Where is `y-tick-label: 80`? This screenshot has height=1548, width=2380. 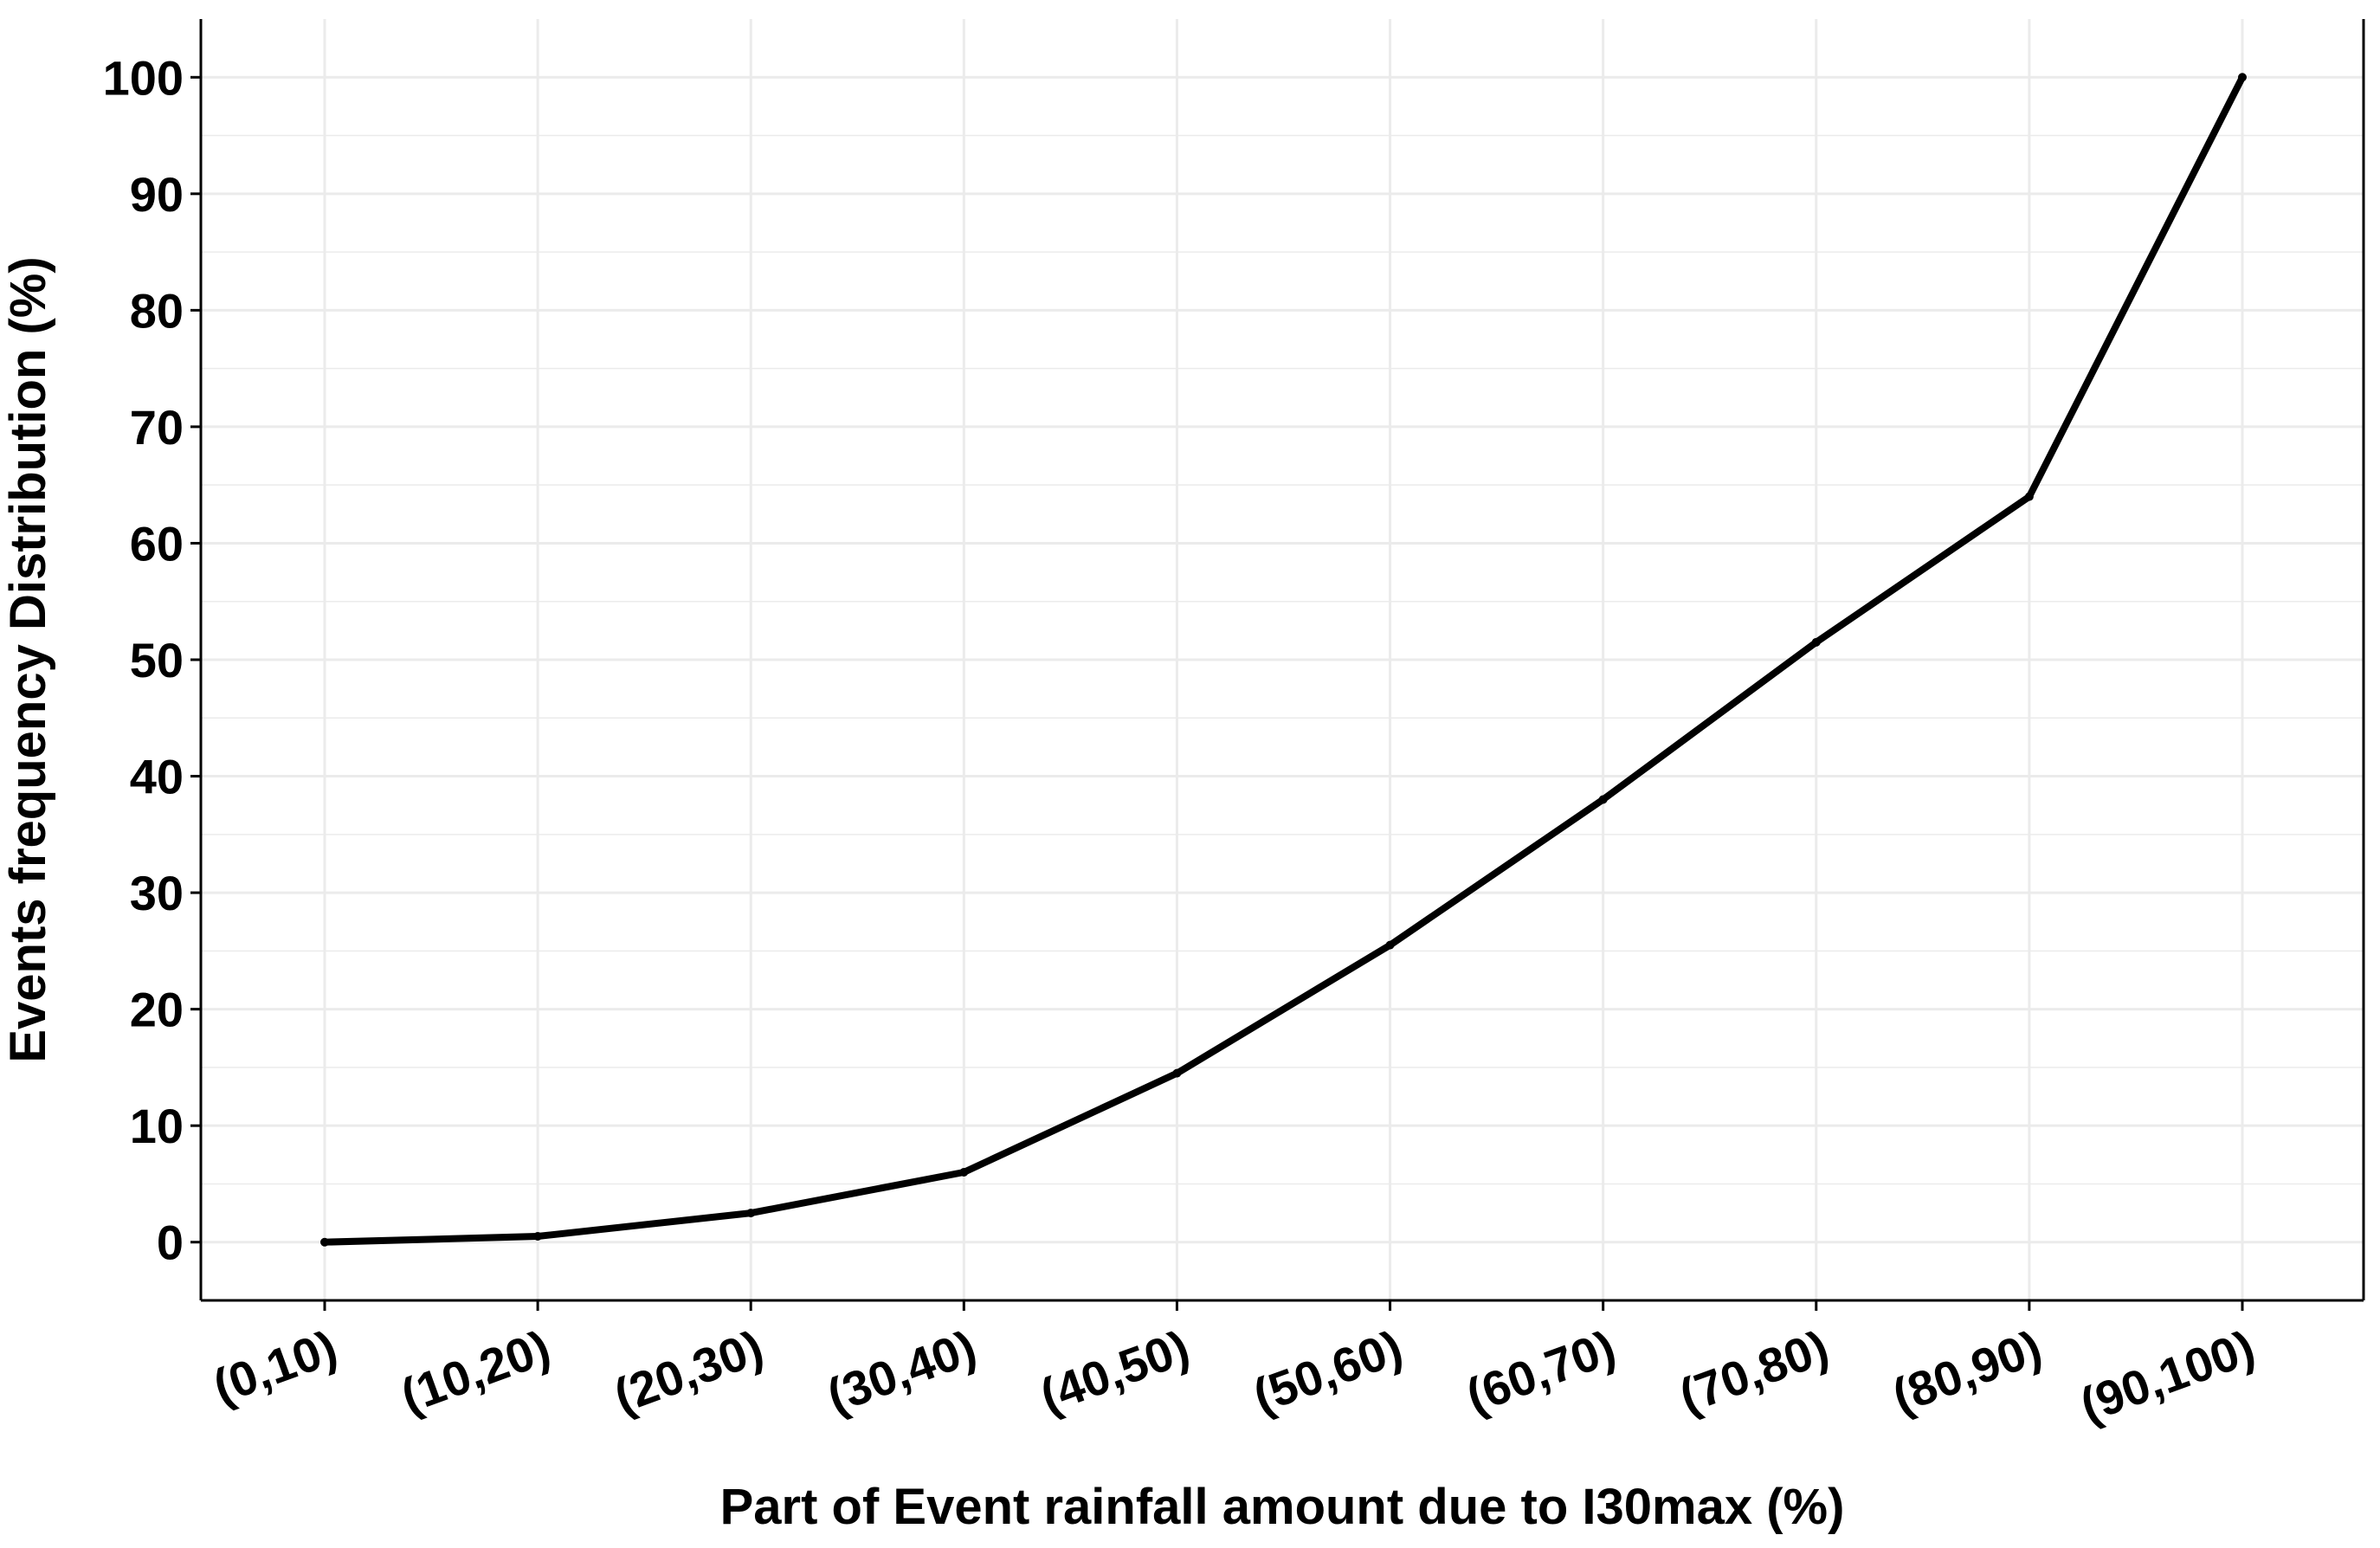
y-tick-label: 80 is located at coordinates (157, 310).